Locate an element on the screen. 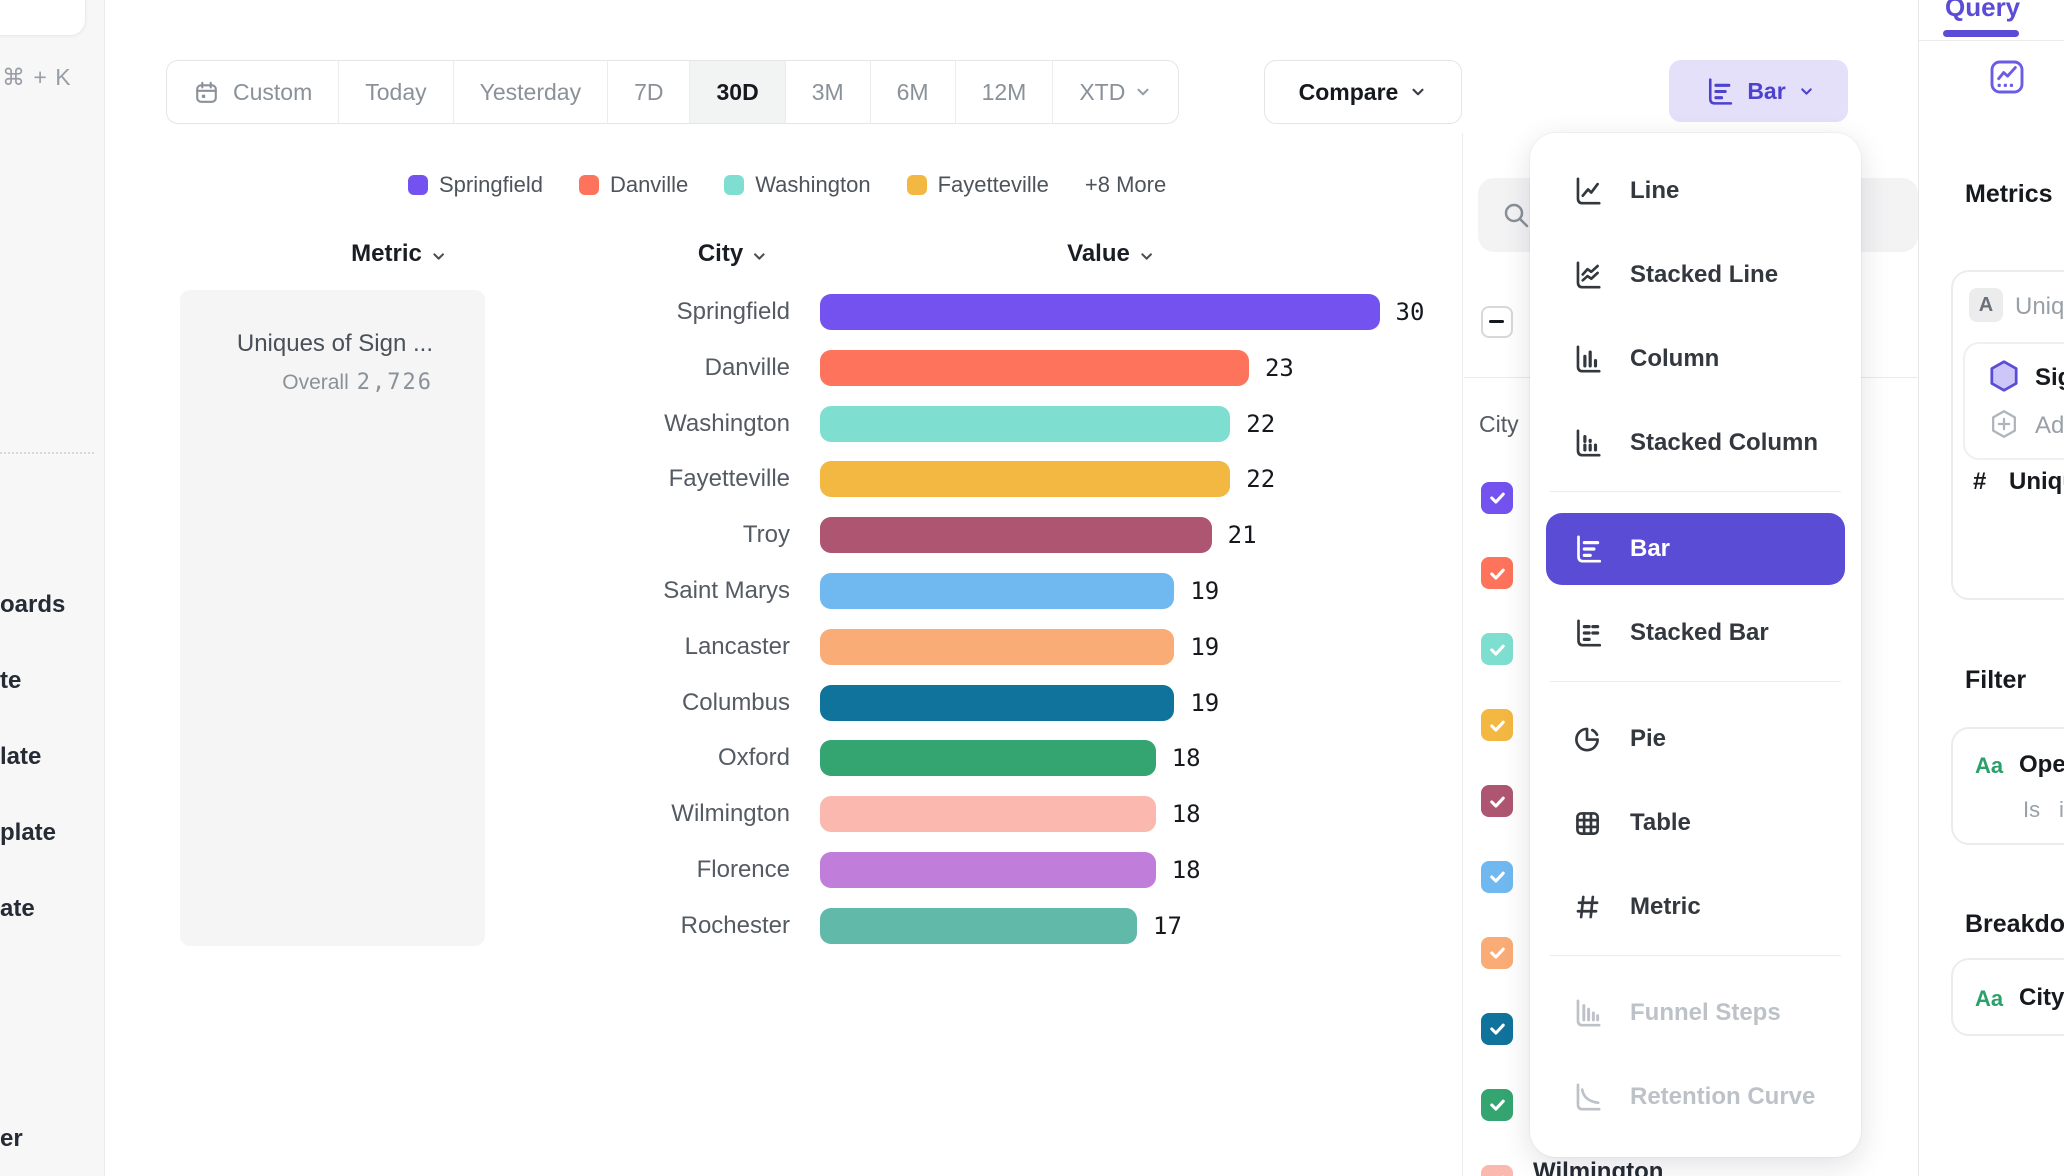  event-card: Sig Ad is located at coordinates (2013, 401).